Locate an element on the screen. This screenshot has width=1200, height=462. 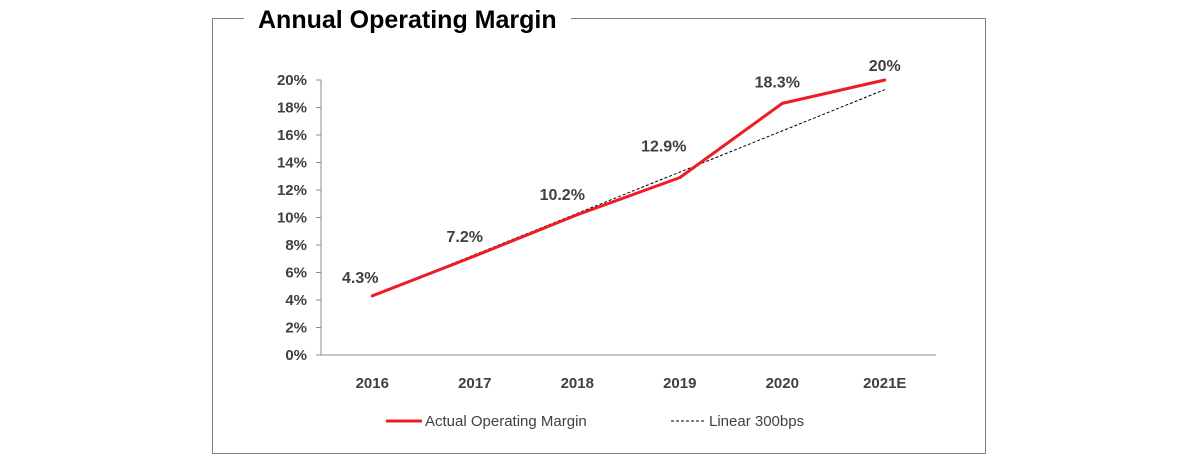
x-tick-label: 2021E is located at coordinates (884, 383).